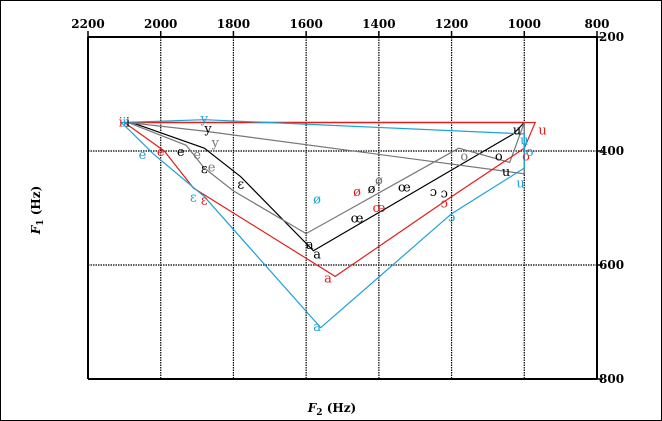 This screenshot has height=421, width=662. What do you see at coordinates (611, 151) in the screenshot?
I see `y-tick-label: 400` at bounding box center [611, 151].